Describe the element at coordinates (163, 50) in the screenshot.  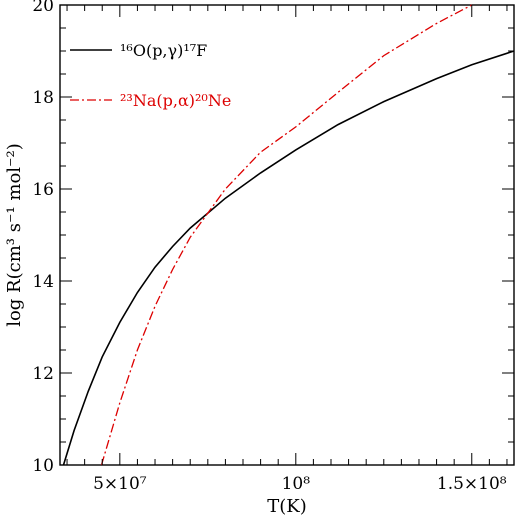
I see `legend-label-o16: ¹⁶O(p,γ)¹⁷F` at that location.